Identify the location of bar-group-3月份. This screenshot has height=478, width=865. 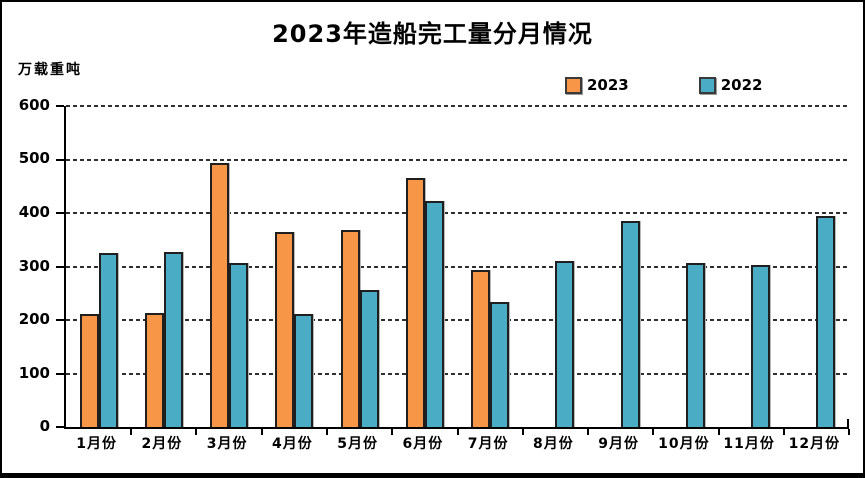
(229, 266).